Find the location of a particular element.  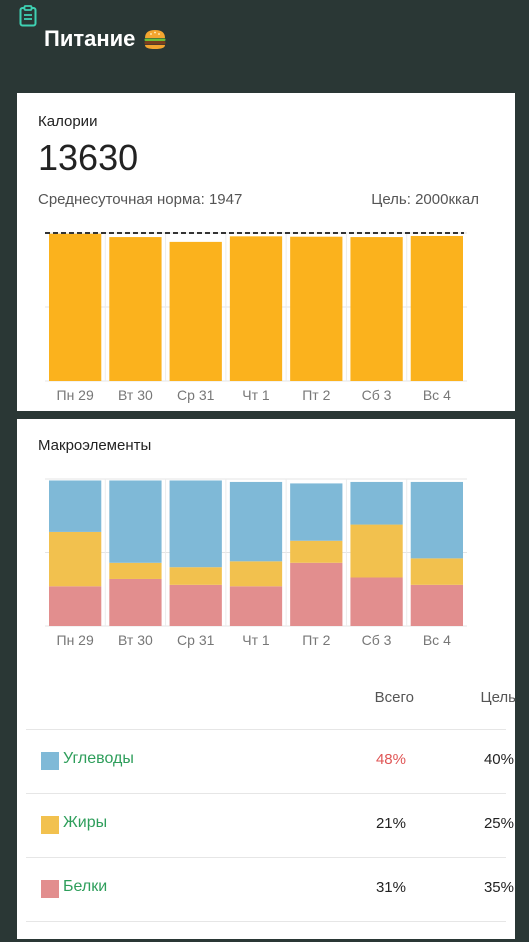

protein-swatch is located at coordinates (50, 889).